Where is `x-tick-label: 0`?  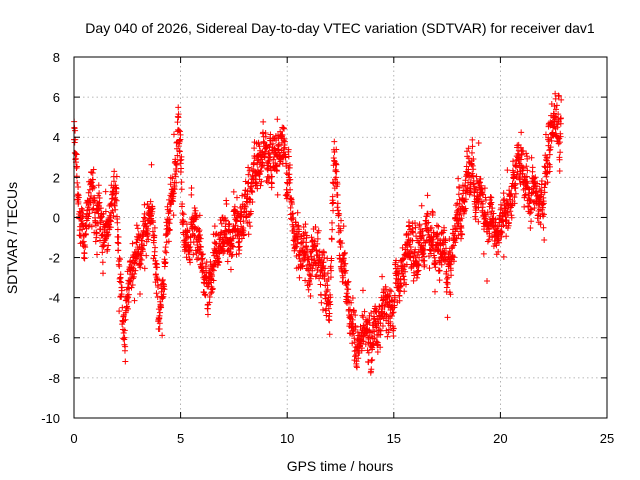 x-tick-label: 0 is located at coordinates (73, 438).